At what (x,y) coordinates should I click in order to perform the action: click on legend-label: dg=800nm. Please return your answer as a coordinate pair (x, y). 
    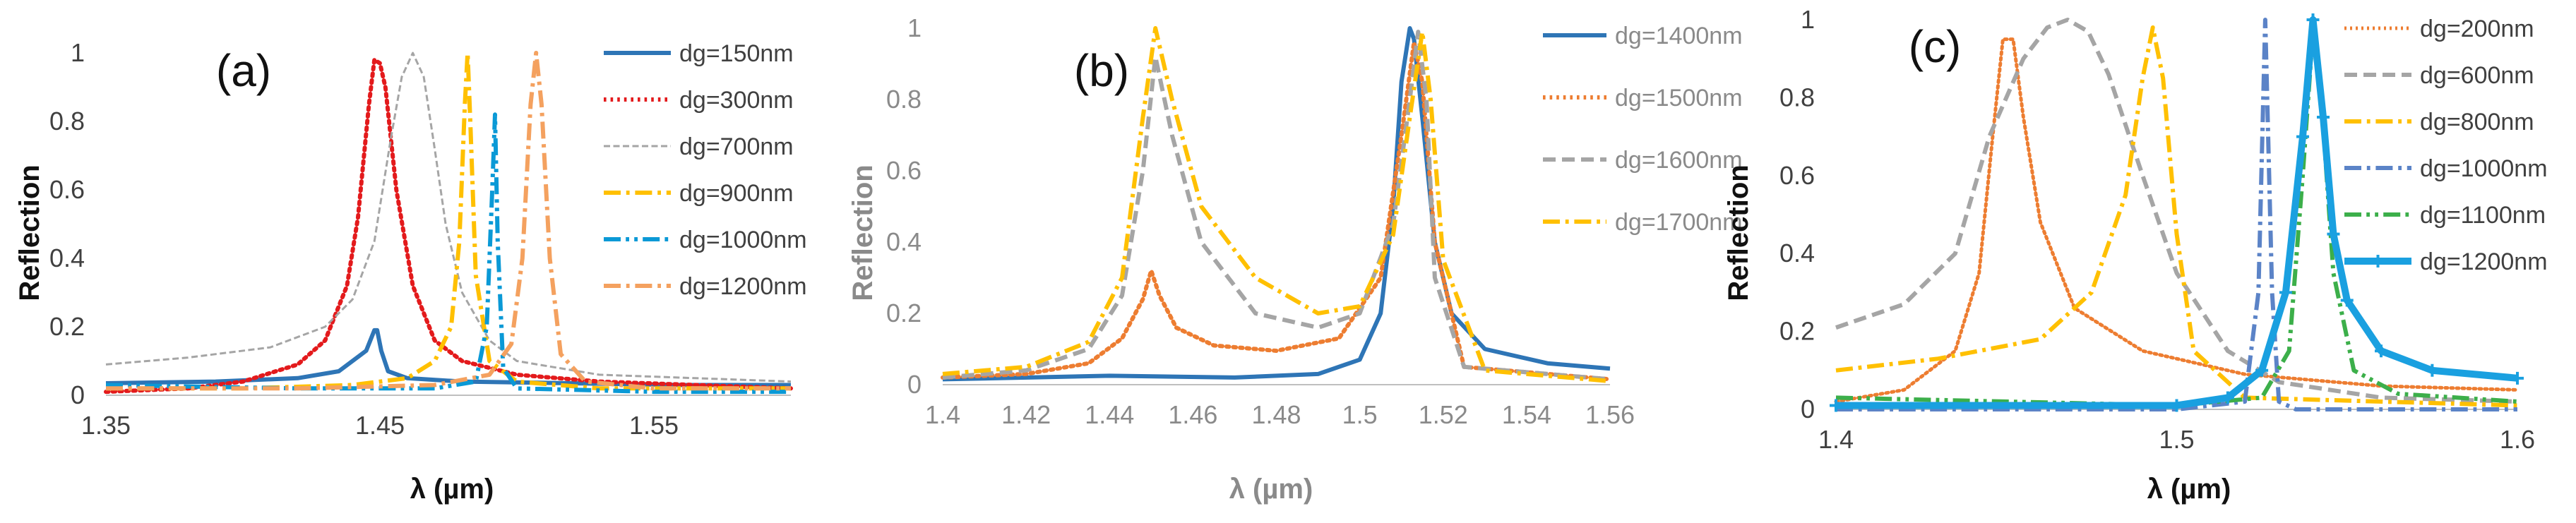
    Looking at the image, I should click on (2477, 122).